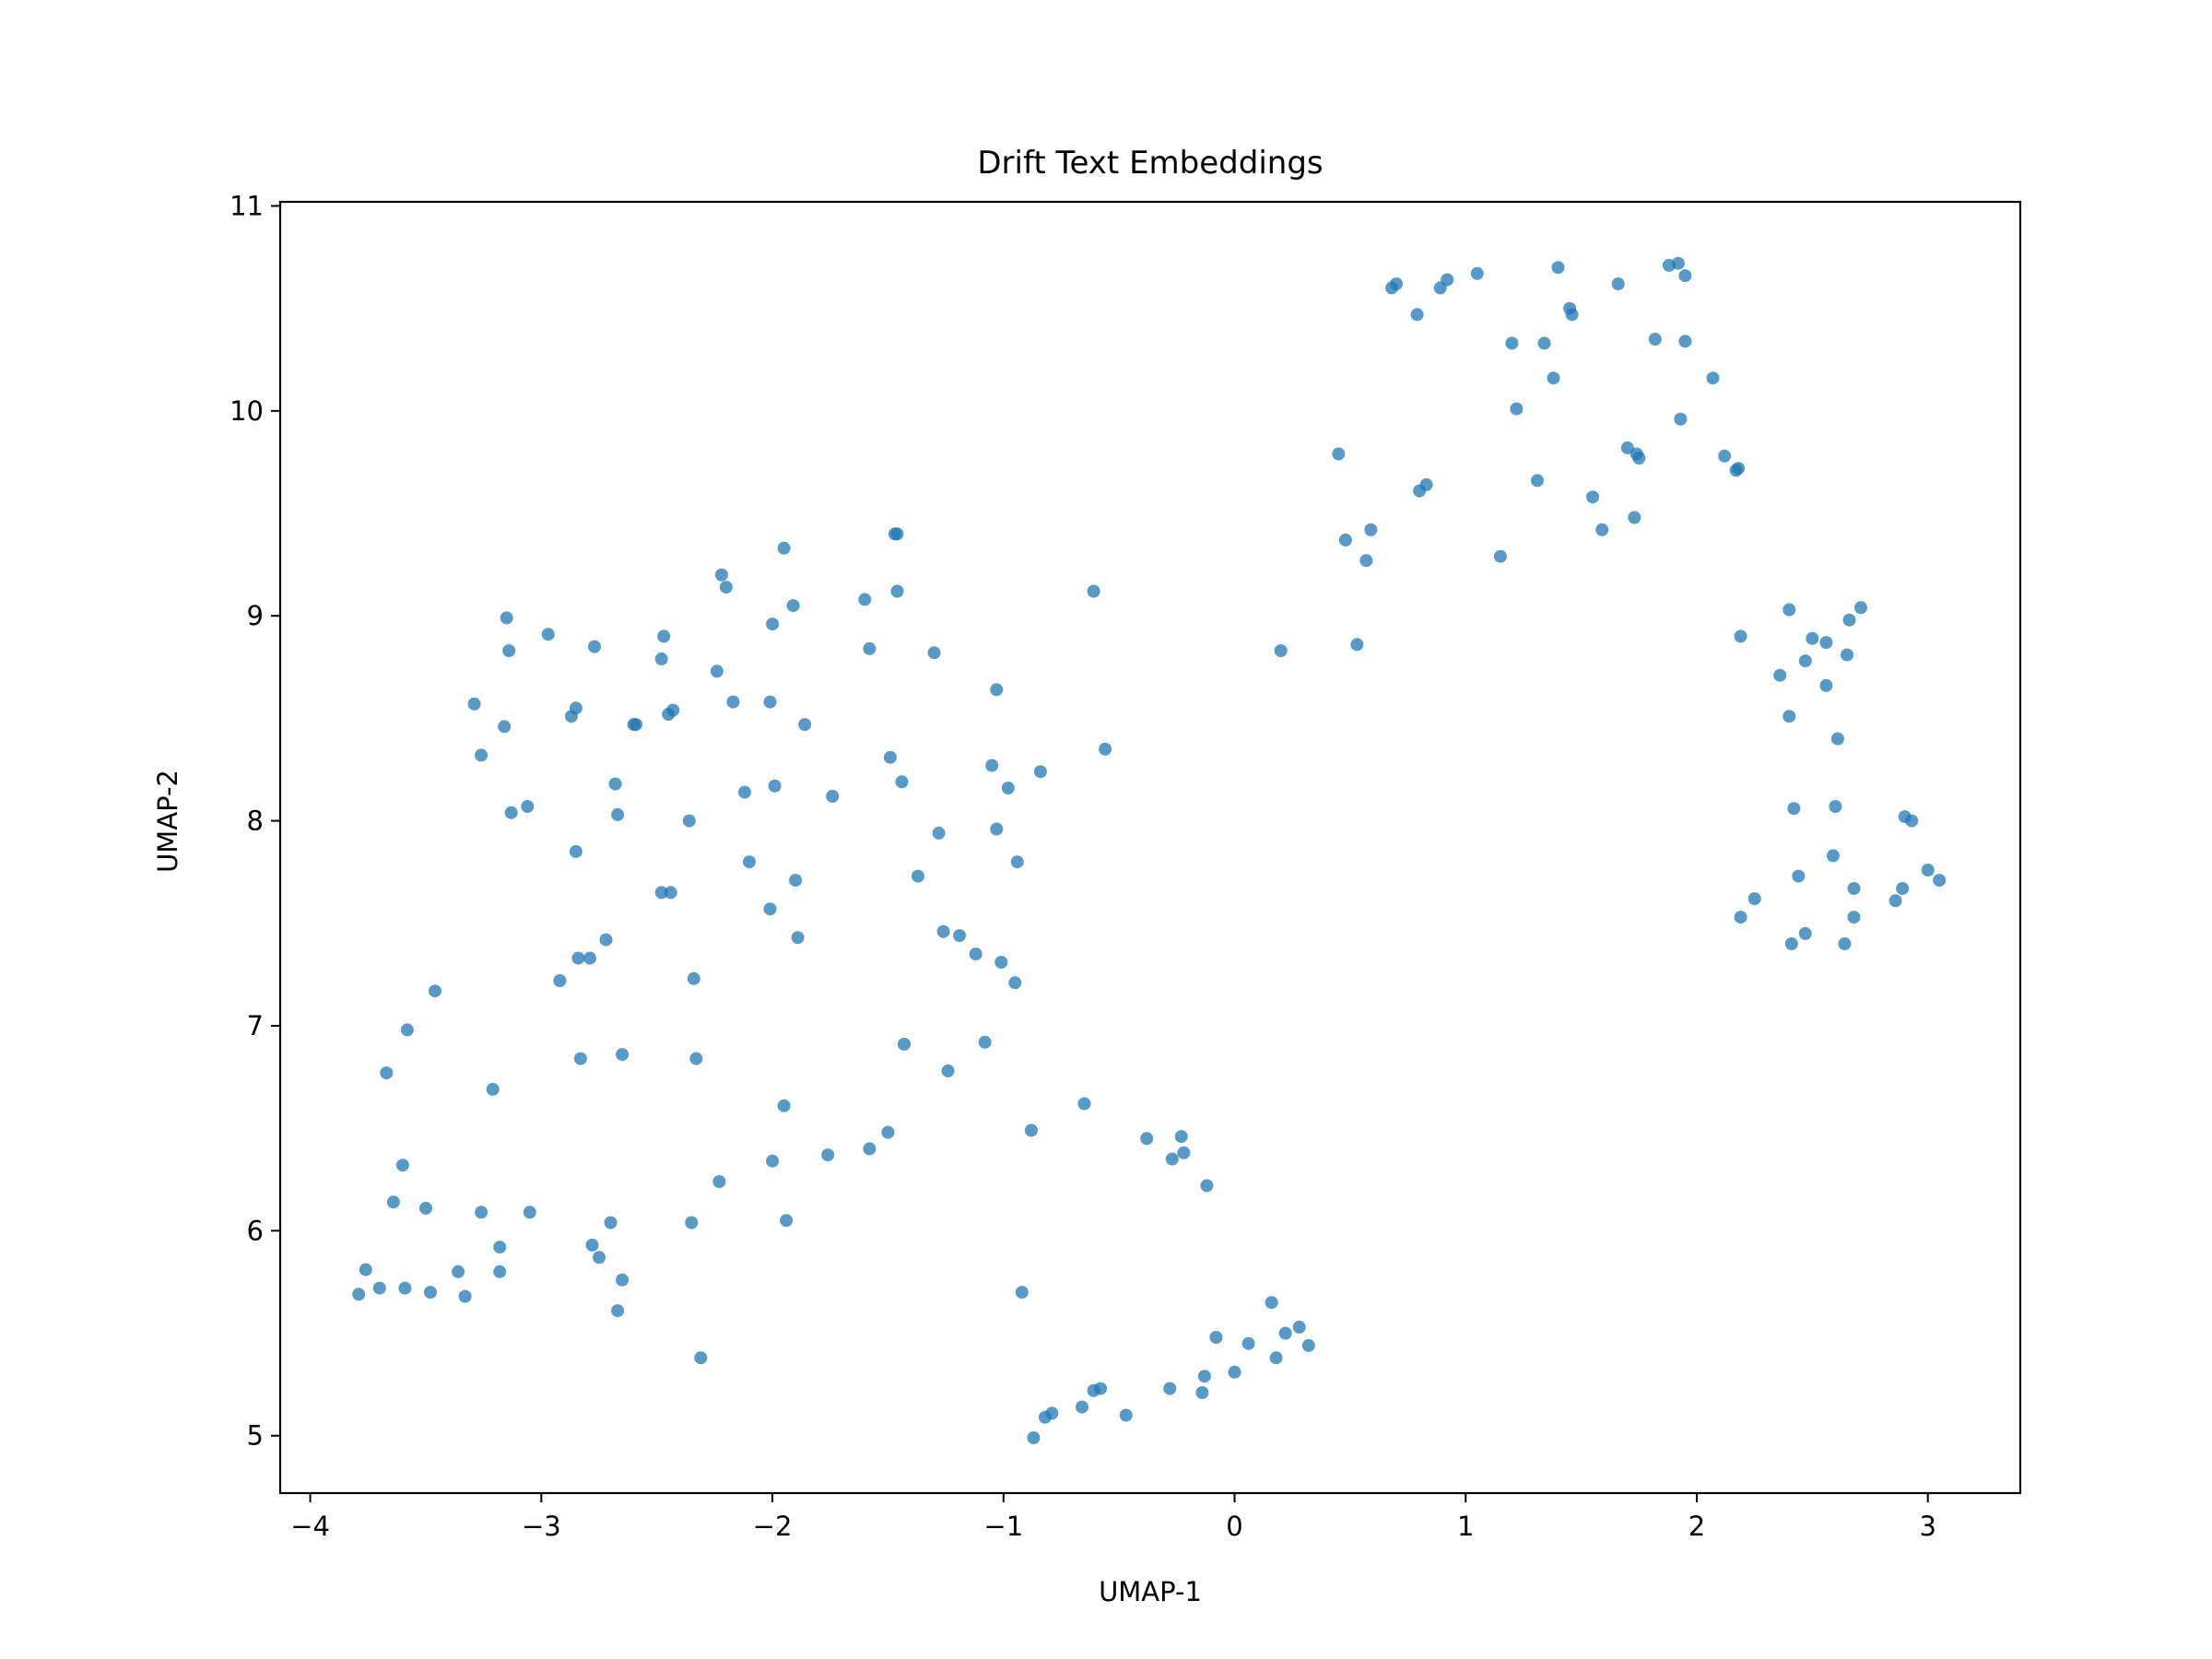 This screenshot has width=2212, height=1659. Describe the element at coordinates (773, 1526) in the screenshot. I see `x-tick-label: −2` at that location.